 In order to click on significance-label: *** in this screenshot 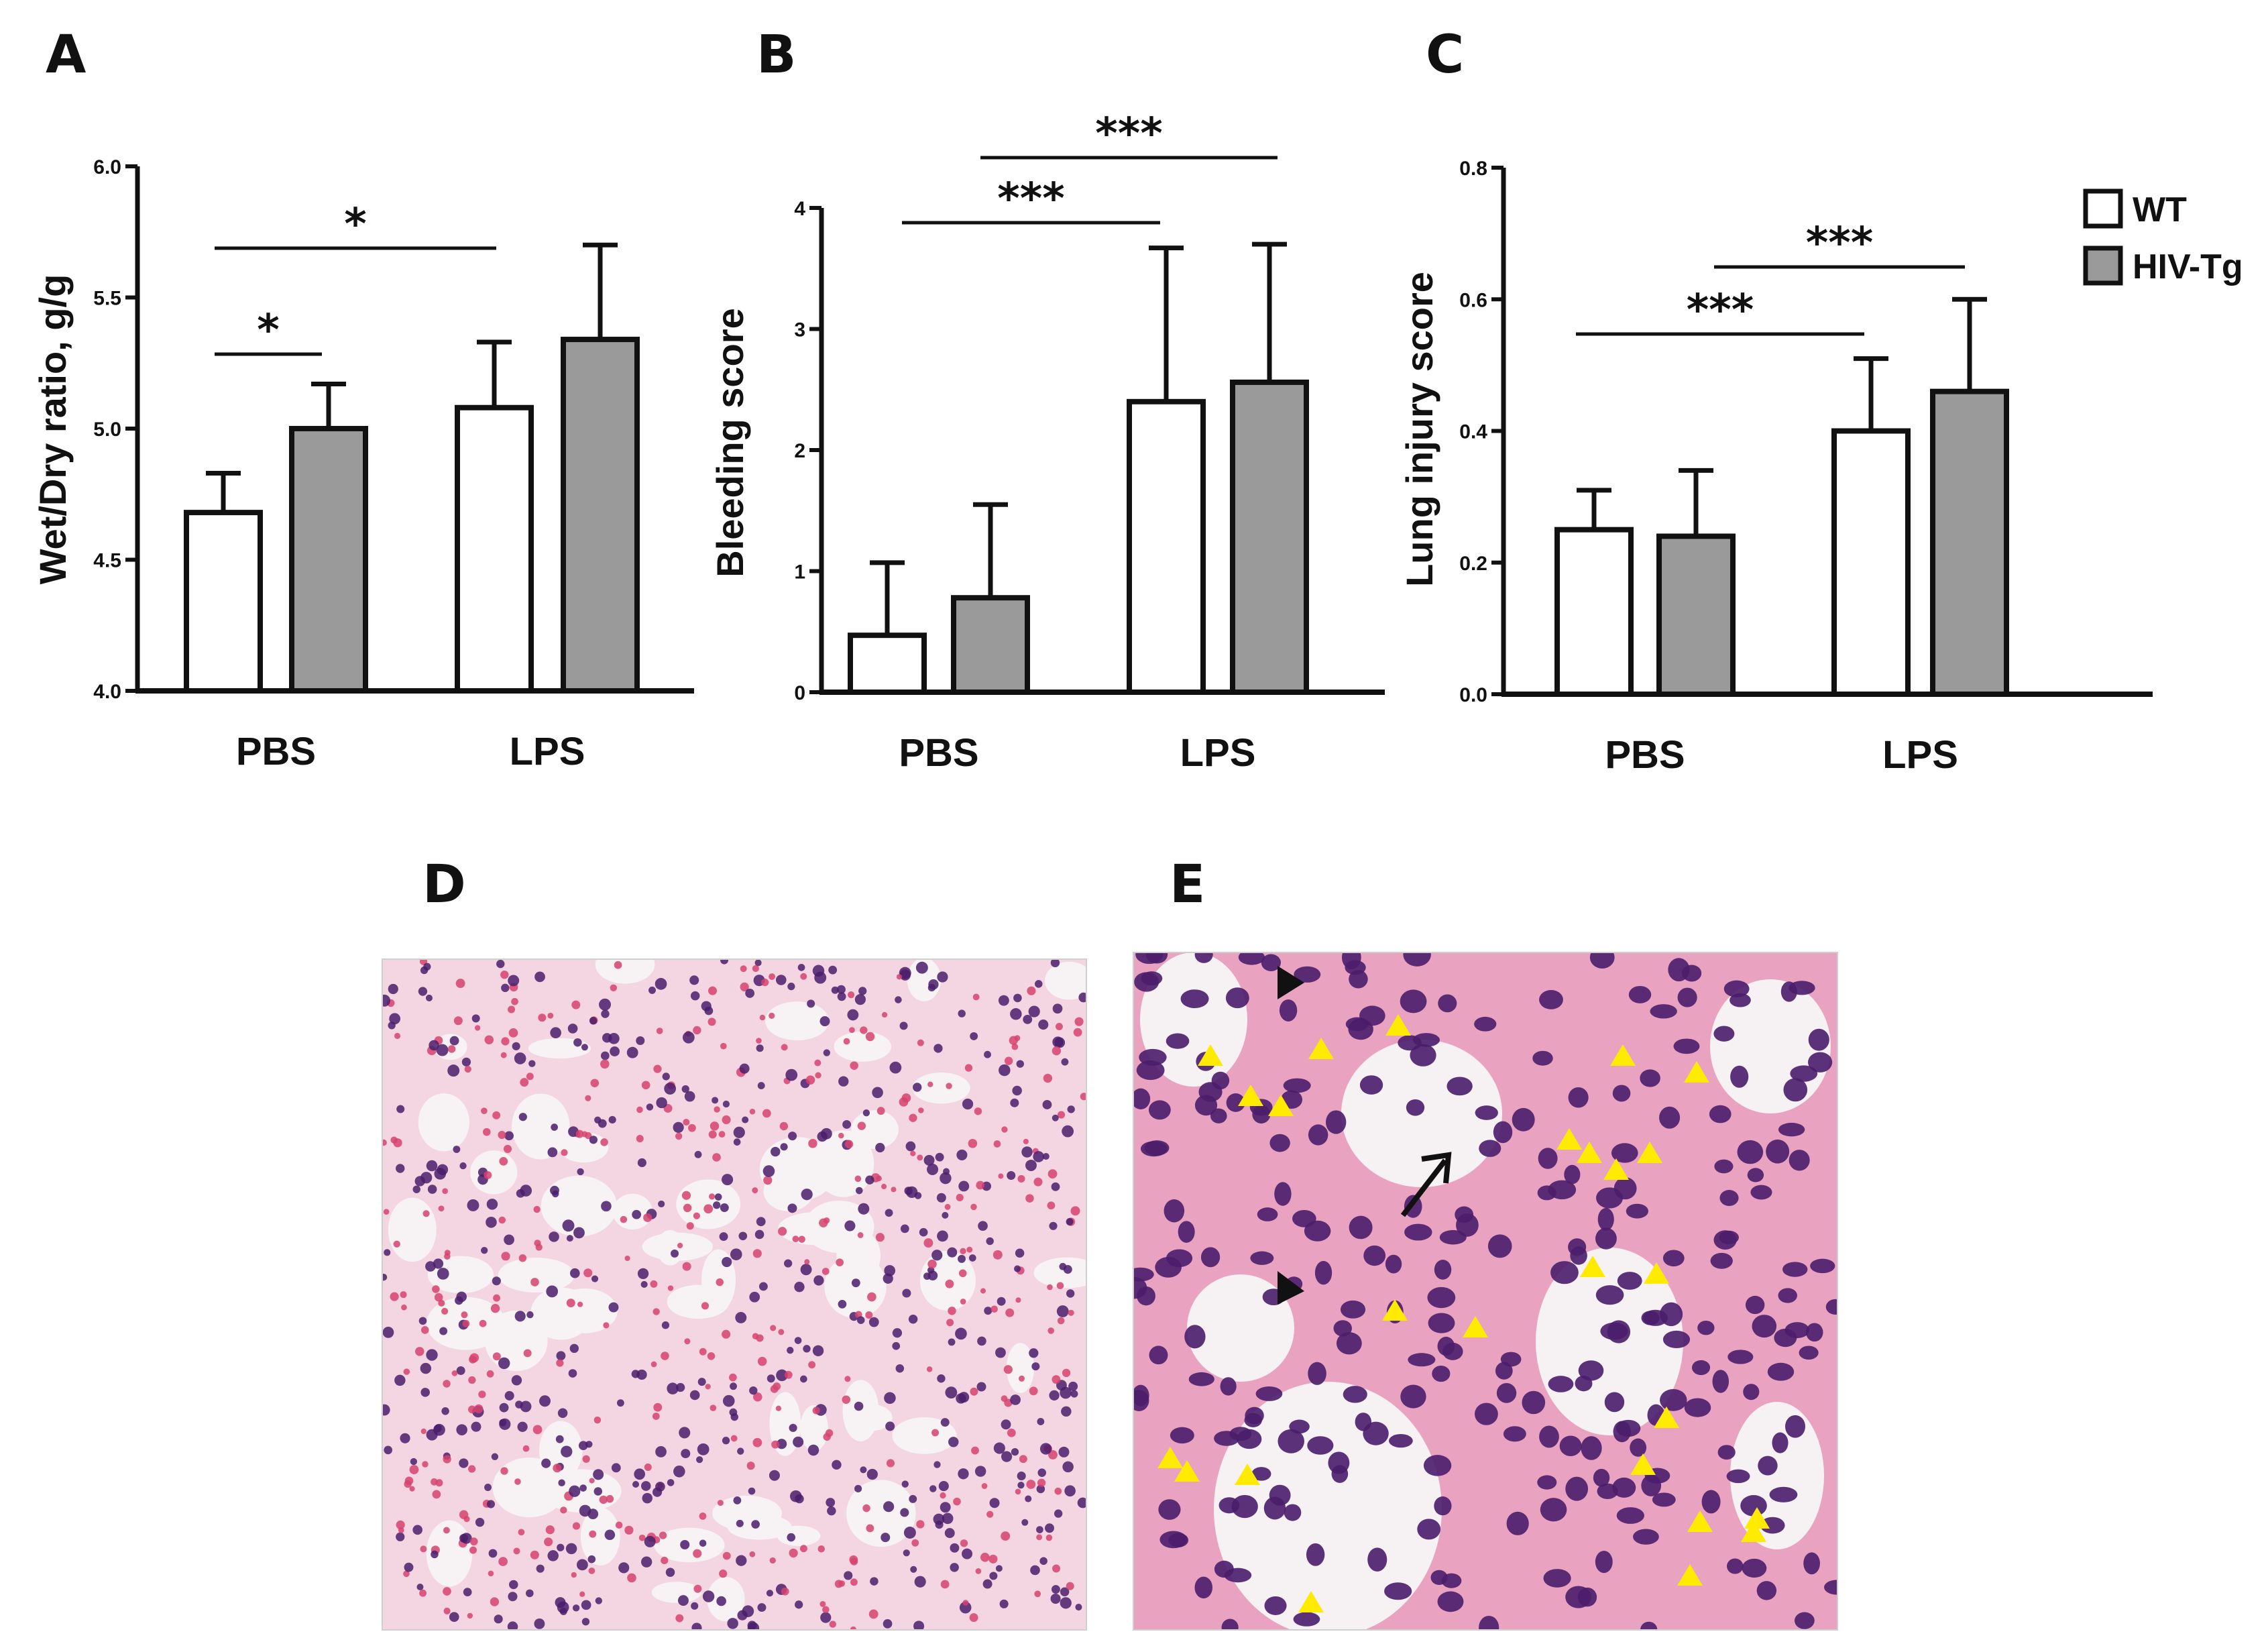, I will do `click(1128, 134)`.